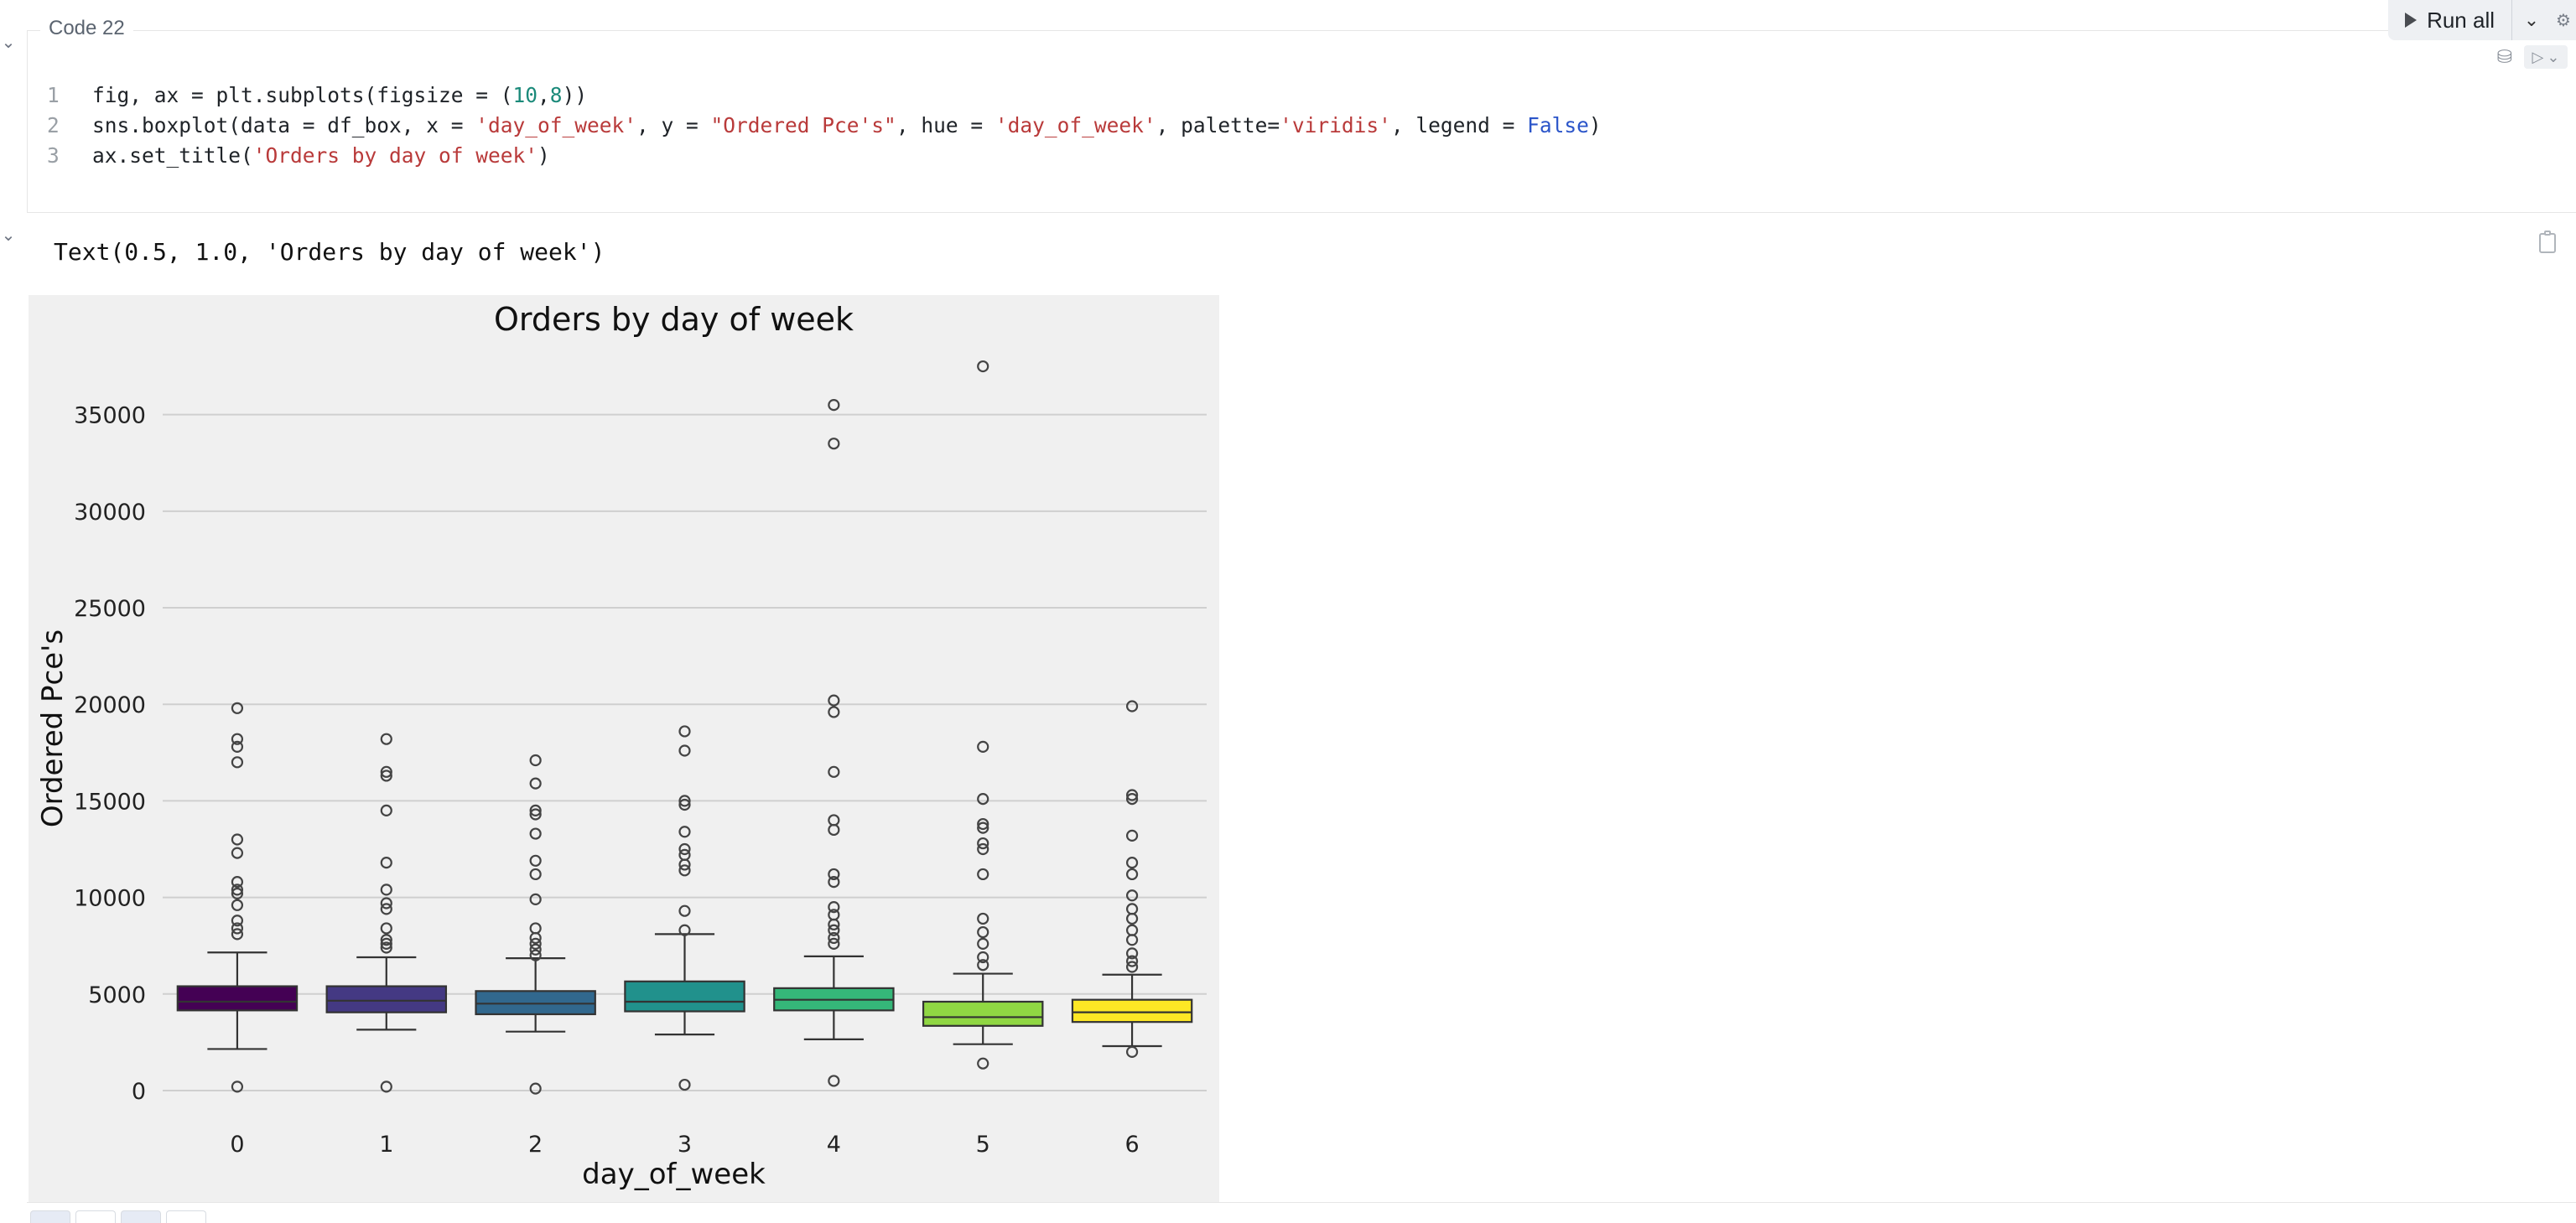 The image size is (2576, 1223). Describe the element at coordinates (8, 235) in the screenshot. I see `collapse-output-chevron-icon: ⌄` at that location.